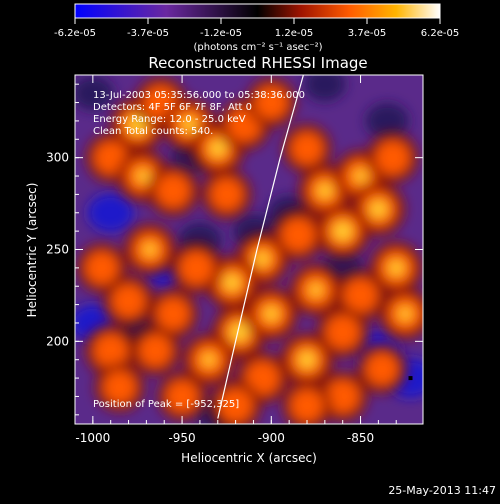  What do you see at coordinates (32, 250) in the screenshot?
I see `y-axis-label: Heliocentric Y (arcsec)` at bounding box center [32, 250].